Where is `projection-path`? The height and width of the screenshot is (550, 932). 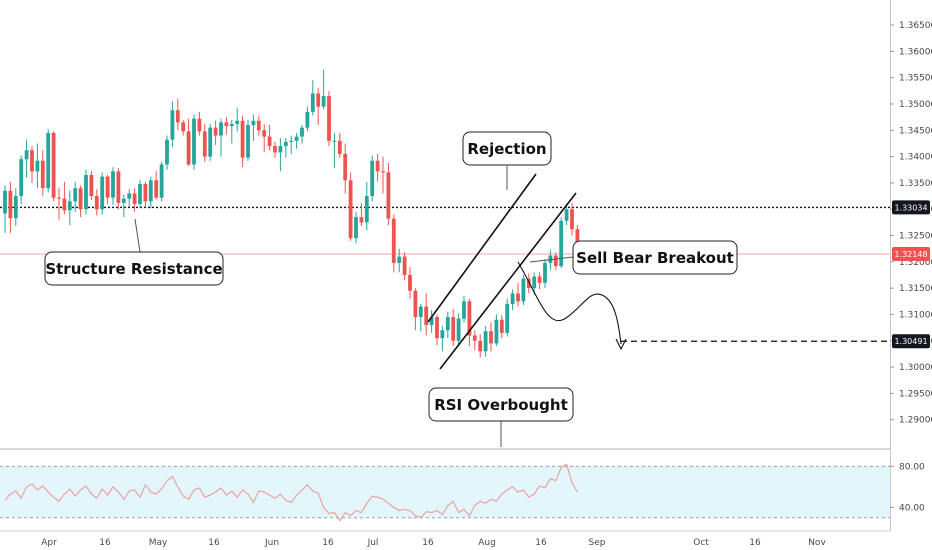
projection-path is located at coordinates (569, 303).